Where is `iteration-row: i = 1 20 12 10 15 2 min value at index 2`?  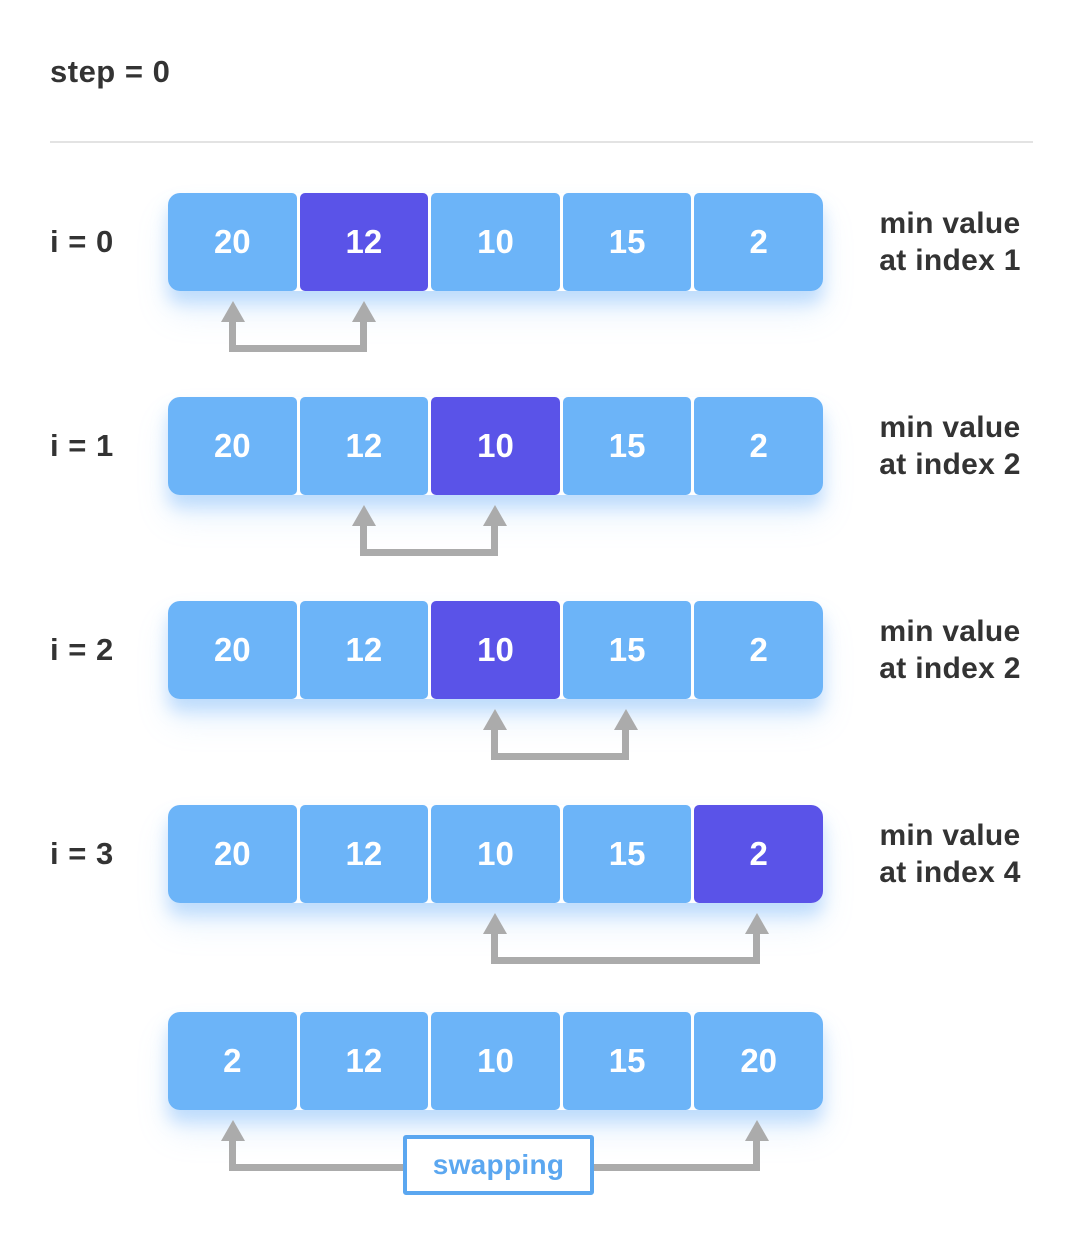
iteration-row: i = 1 20 12 10 15 2 min value at index 2 is located at coordinates (540, 476).